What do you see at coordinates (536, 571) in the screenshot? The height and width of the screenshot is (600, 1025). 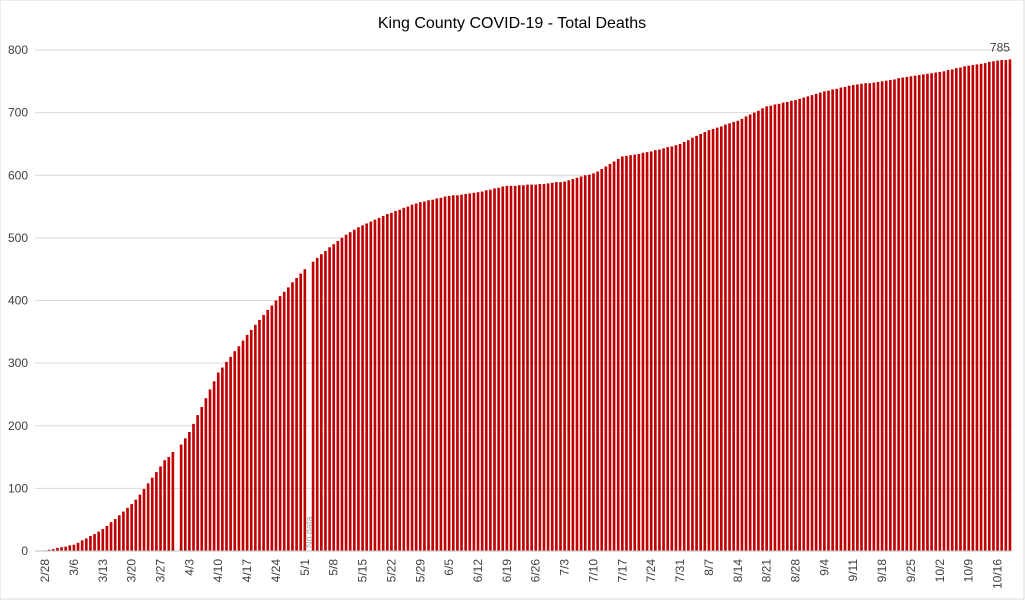 I see `x-tick-label: 6/26` at bounding box center [536, 571].